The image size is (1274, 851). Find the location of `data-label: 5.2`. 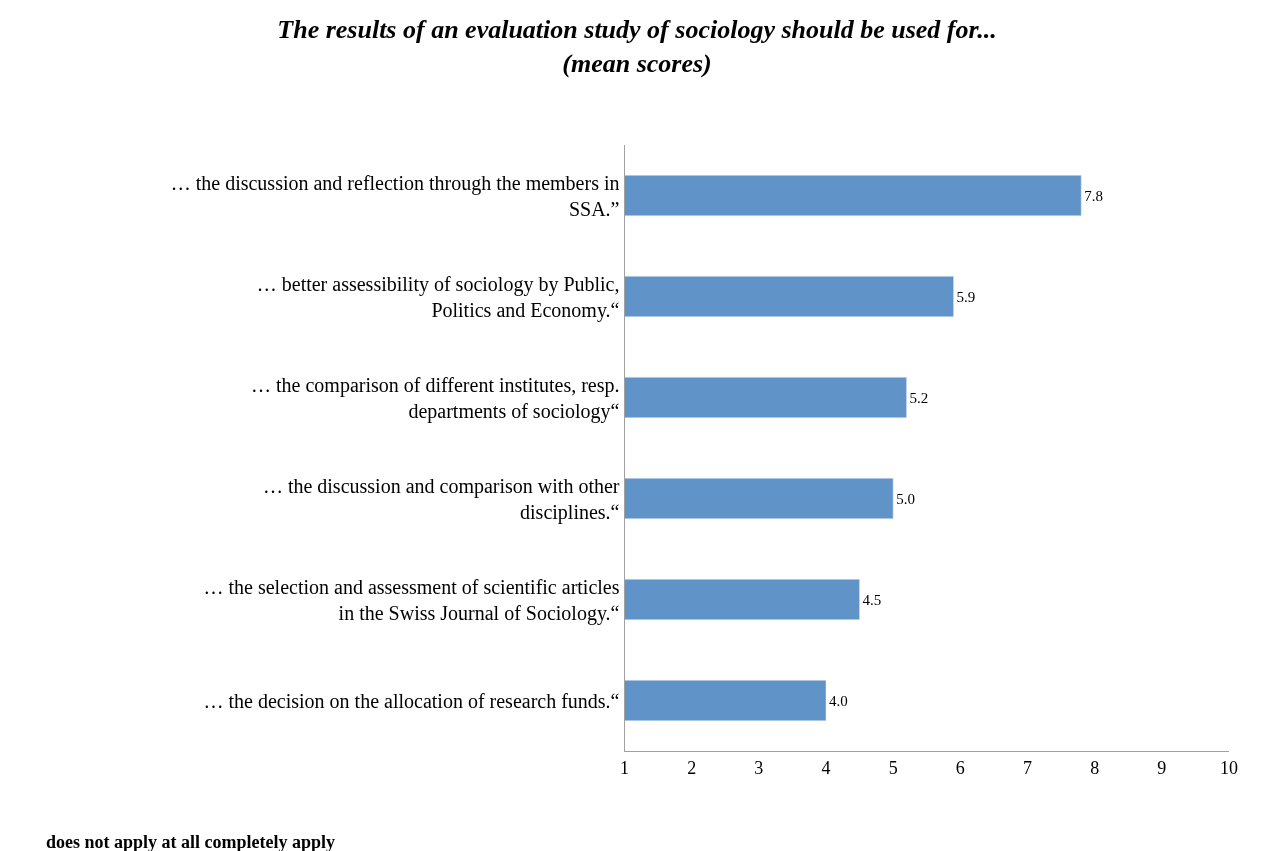

data-label: 5.2 is located at coordinates (919, 397).